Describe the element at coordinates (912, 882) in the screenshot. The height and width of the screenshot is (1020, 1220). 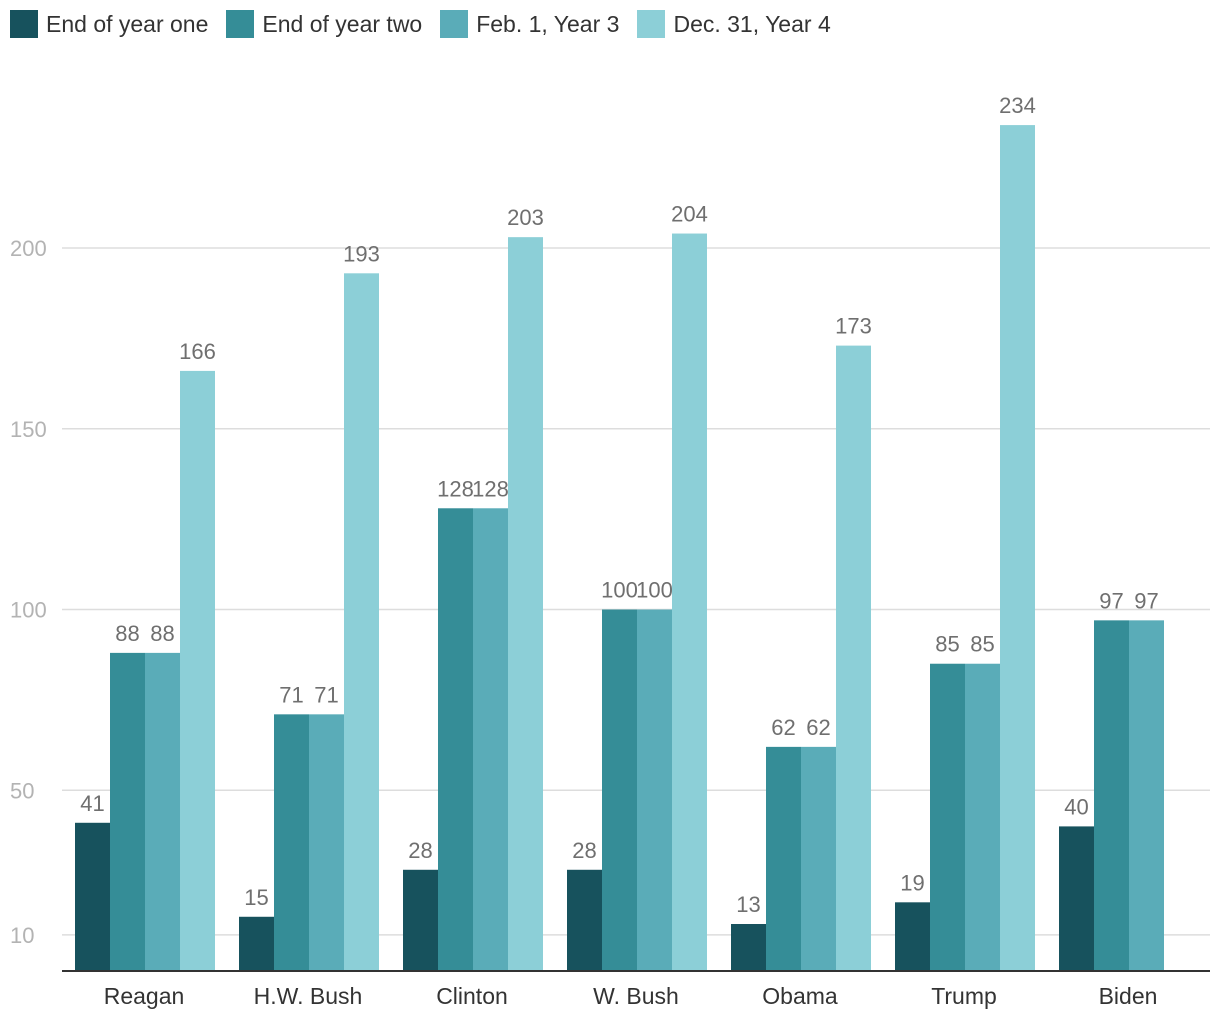
I see `data-label: 19` at that location.